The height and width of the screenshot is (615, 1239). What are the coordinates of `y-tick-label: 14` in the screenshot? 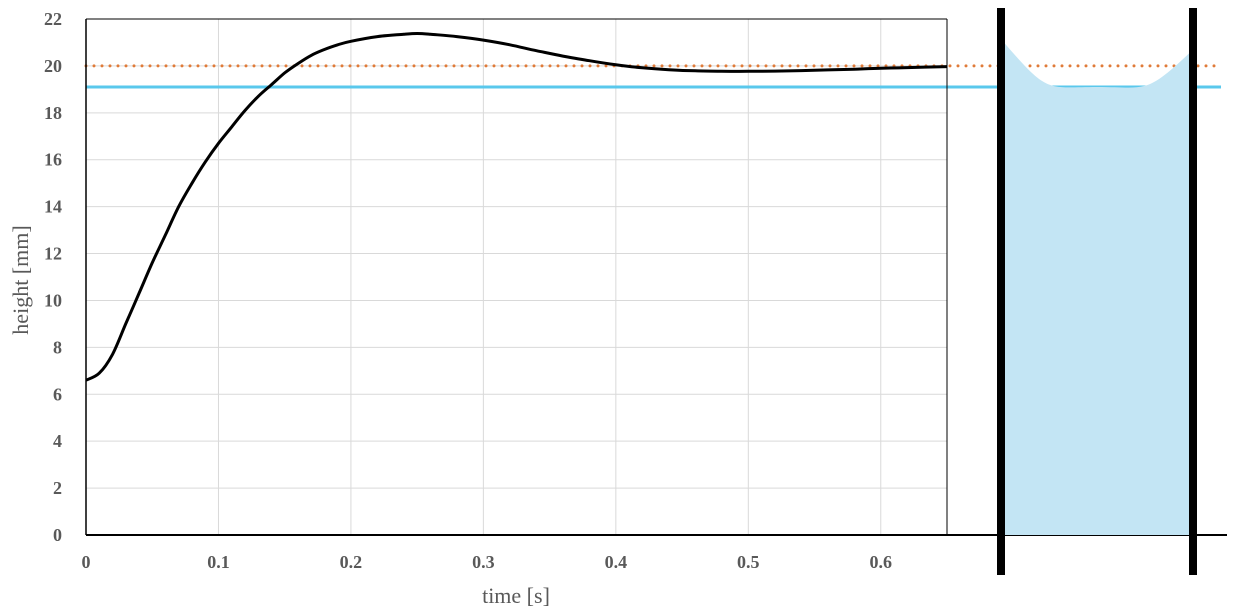 It's located at (53, 207).